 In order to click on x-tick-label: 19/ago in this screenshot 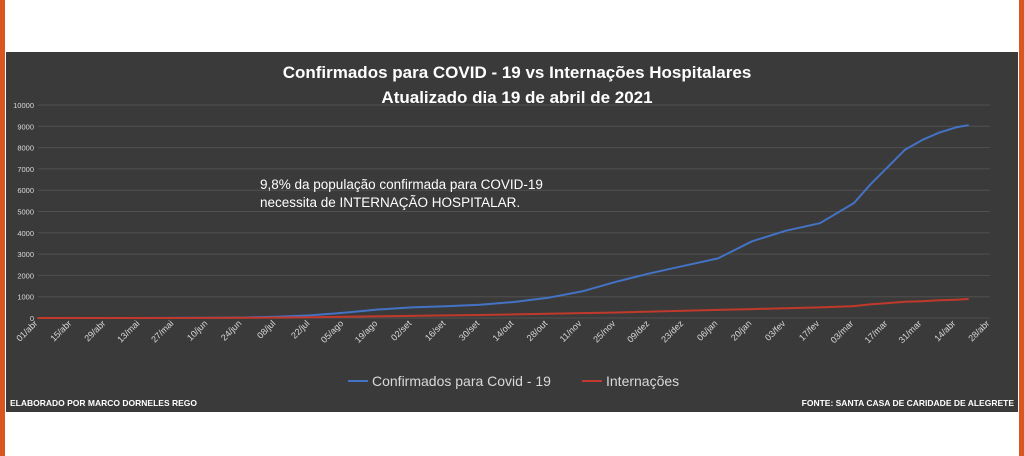, I will do `click(366, 331)`.